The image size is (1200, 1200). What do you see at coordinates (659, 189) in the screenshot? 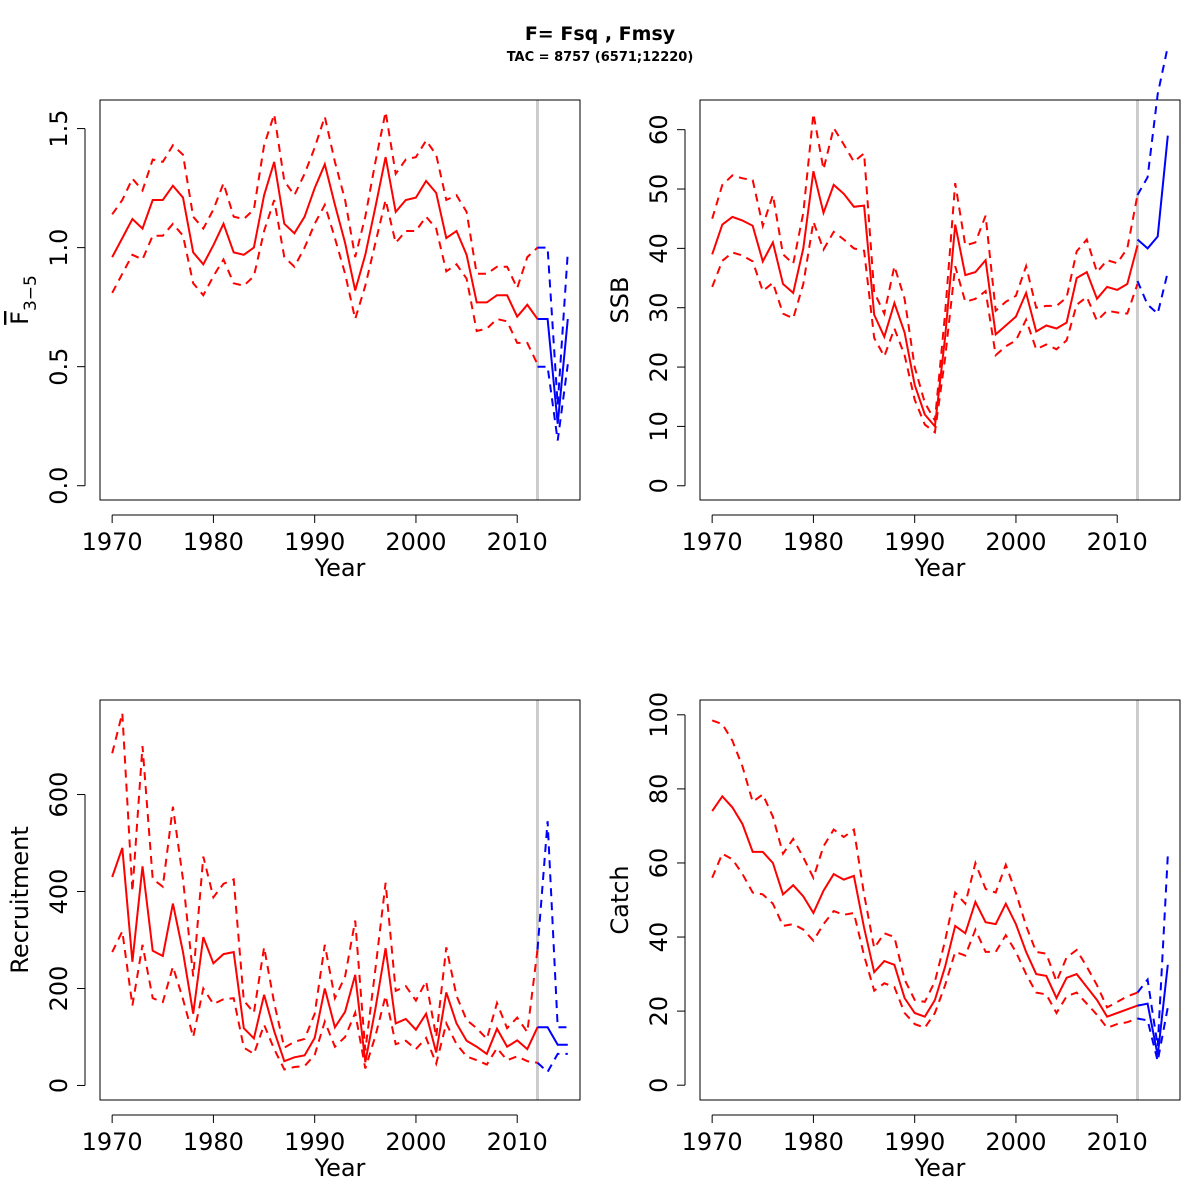
I see `y-tick-label: 50` at bounding box center [659, 189].